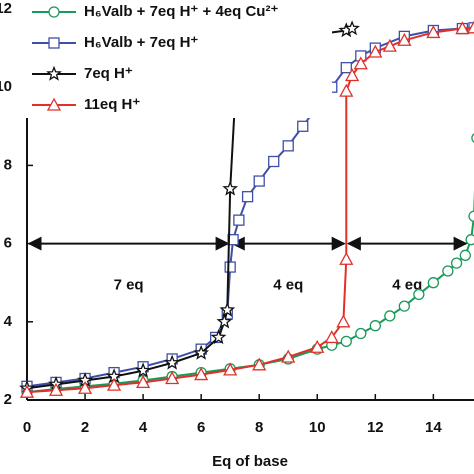 Image resolution: width=474 pixels, height=474 pixels. I want to click on x-tick-label: 10, so click(317, 427).